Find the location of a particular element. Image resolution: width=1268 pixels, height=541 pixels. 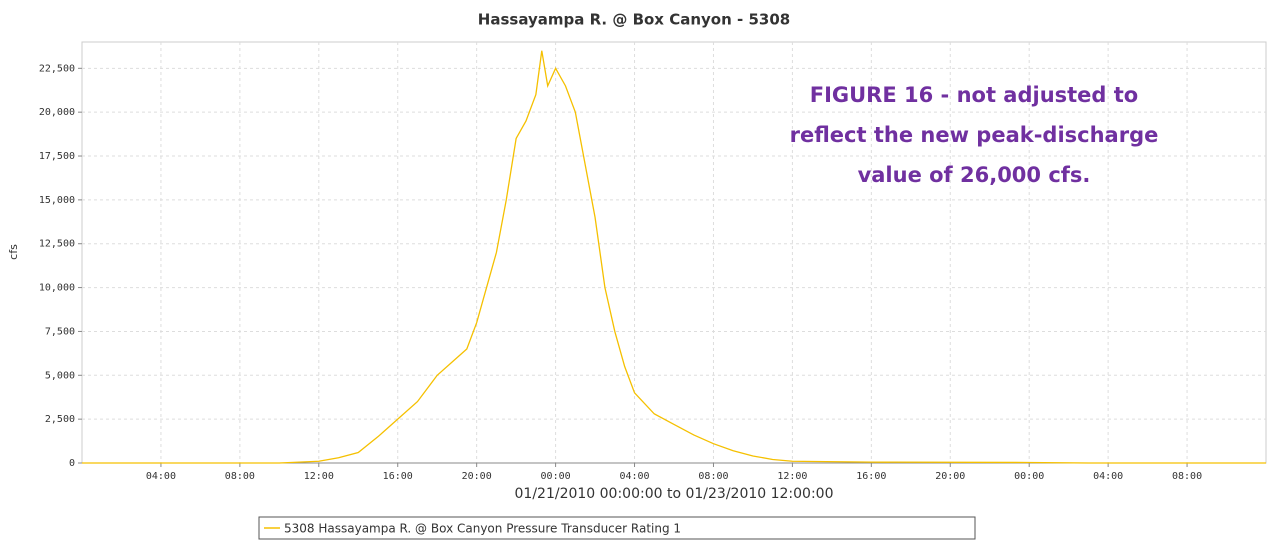

y-tick-label: 10,000 is located at coordinates (57, 288).